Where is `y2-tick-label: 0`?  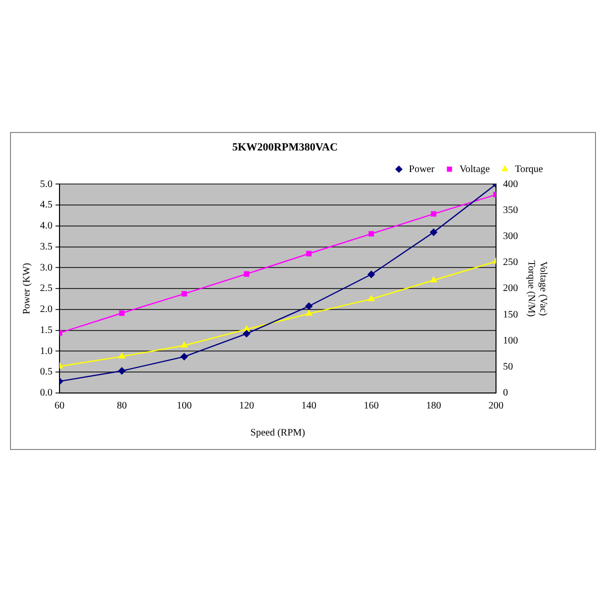
y2-tick-label: 0 is located at coordinates (505, 393).